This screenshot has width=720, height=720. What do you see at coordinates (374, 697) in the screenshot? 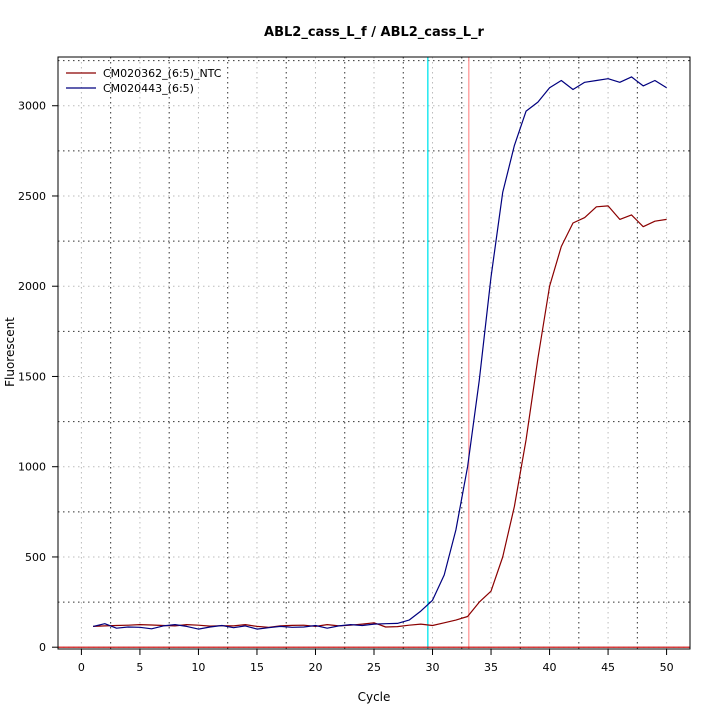
I see `x-axis-label: Cycle` at bounding box center [374, 697].